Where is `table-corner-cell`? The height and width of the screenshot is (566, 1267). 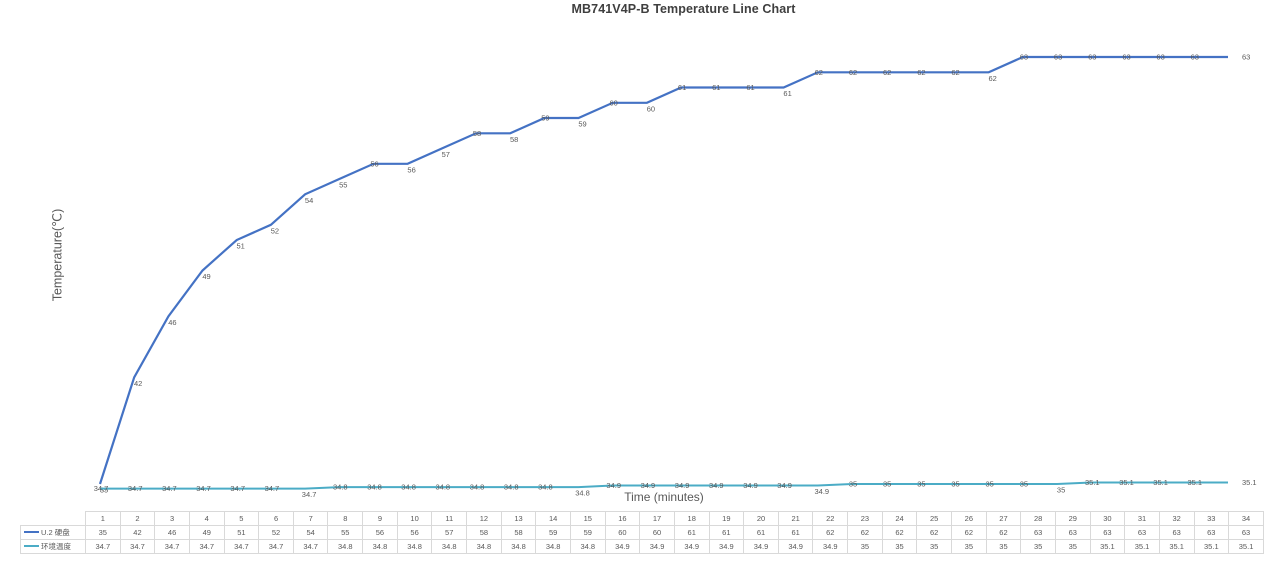 table-corner-cell is located at coordinates (53, 518).